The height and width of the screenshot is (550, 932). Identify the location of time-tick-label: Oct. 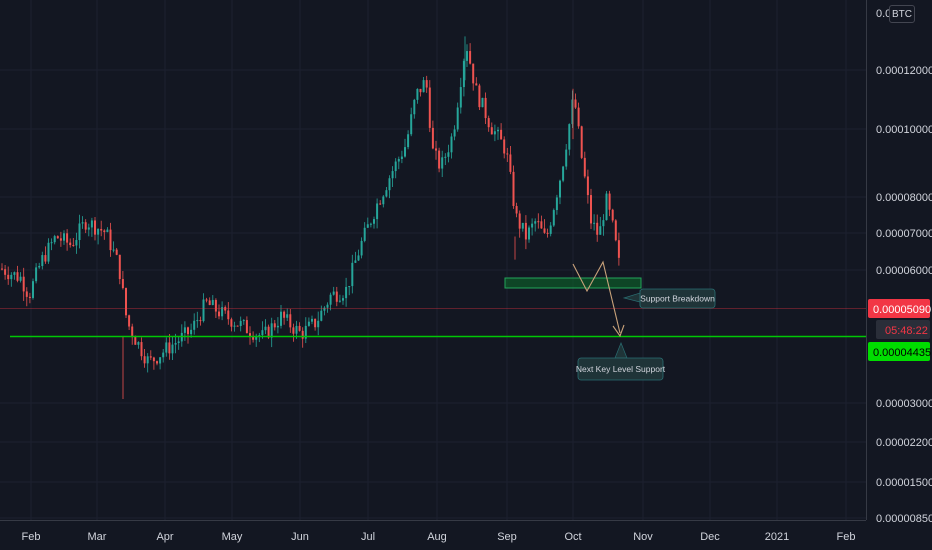
(572, 537).